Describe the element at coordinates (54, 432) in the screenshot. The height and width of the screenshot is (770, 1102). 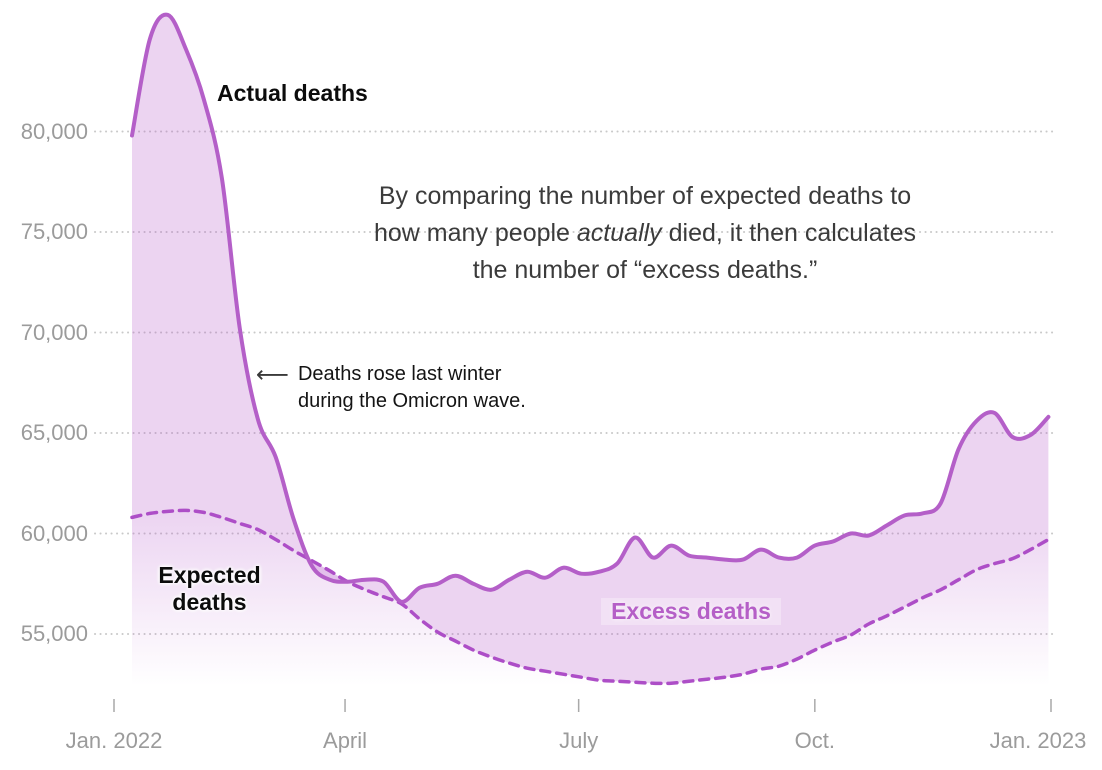
I see `y-axis-label: 65,000` at that location.